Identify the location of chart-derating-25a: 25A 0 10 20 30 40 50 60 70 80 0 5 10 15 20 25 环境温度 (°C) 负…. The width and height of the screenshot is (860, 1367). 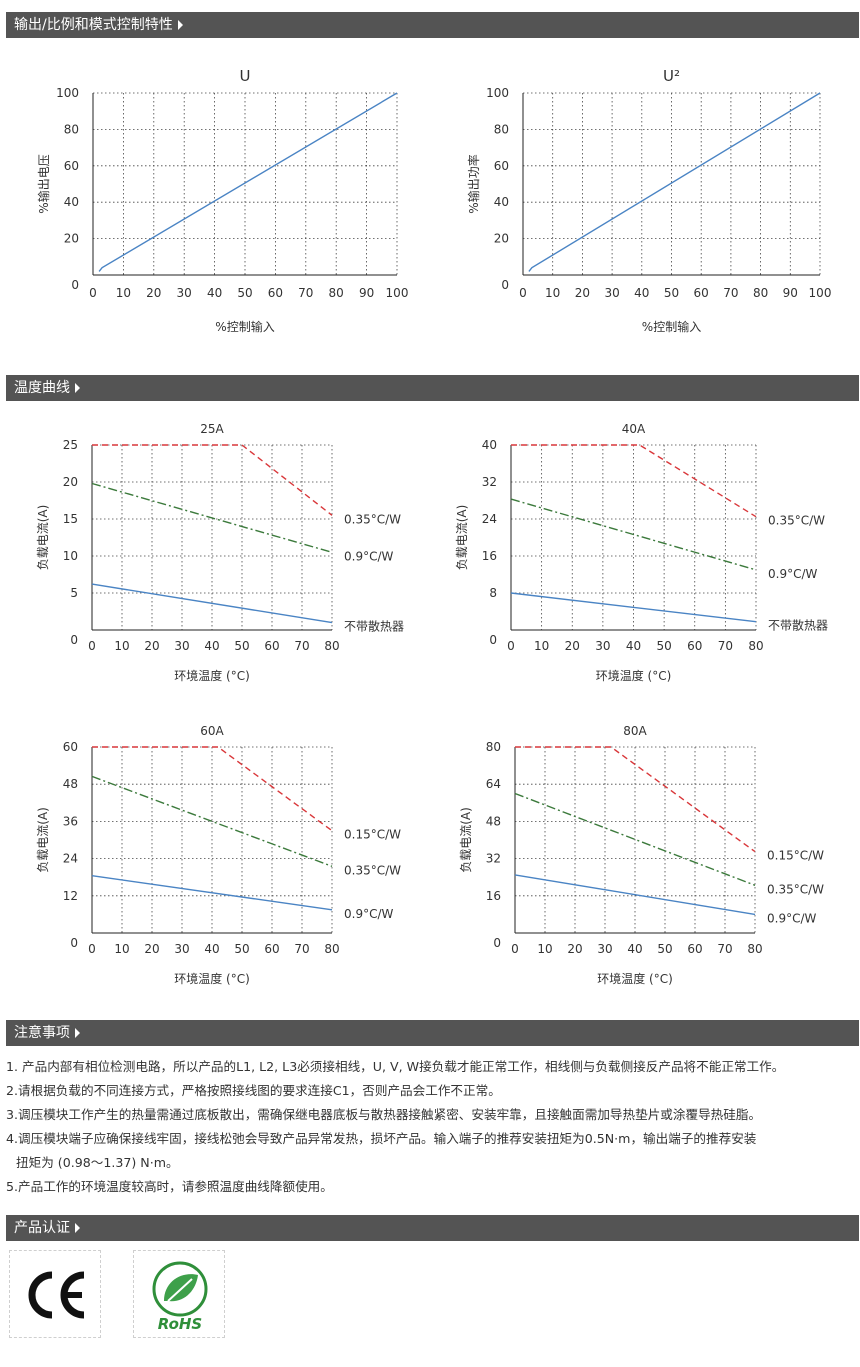
(220, 552).